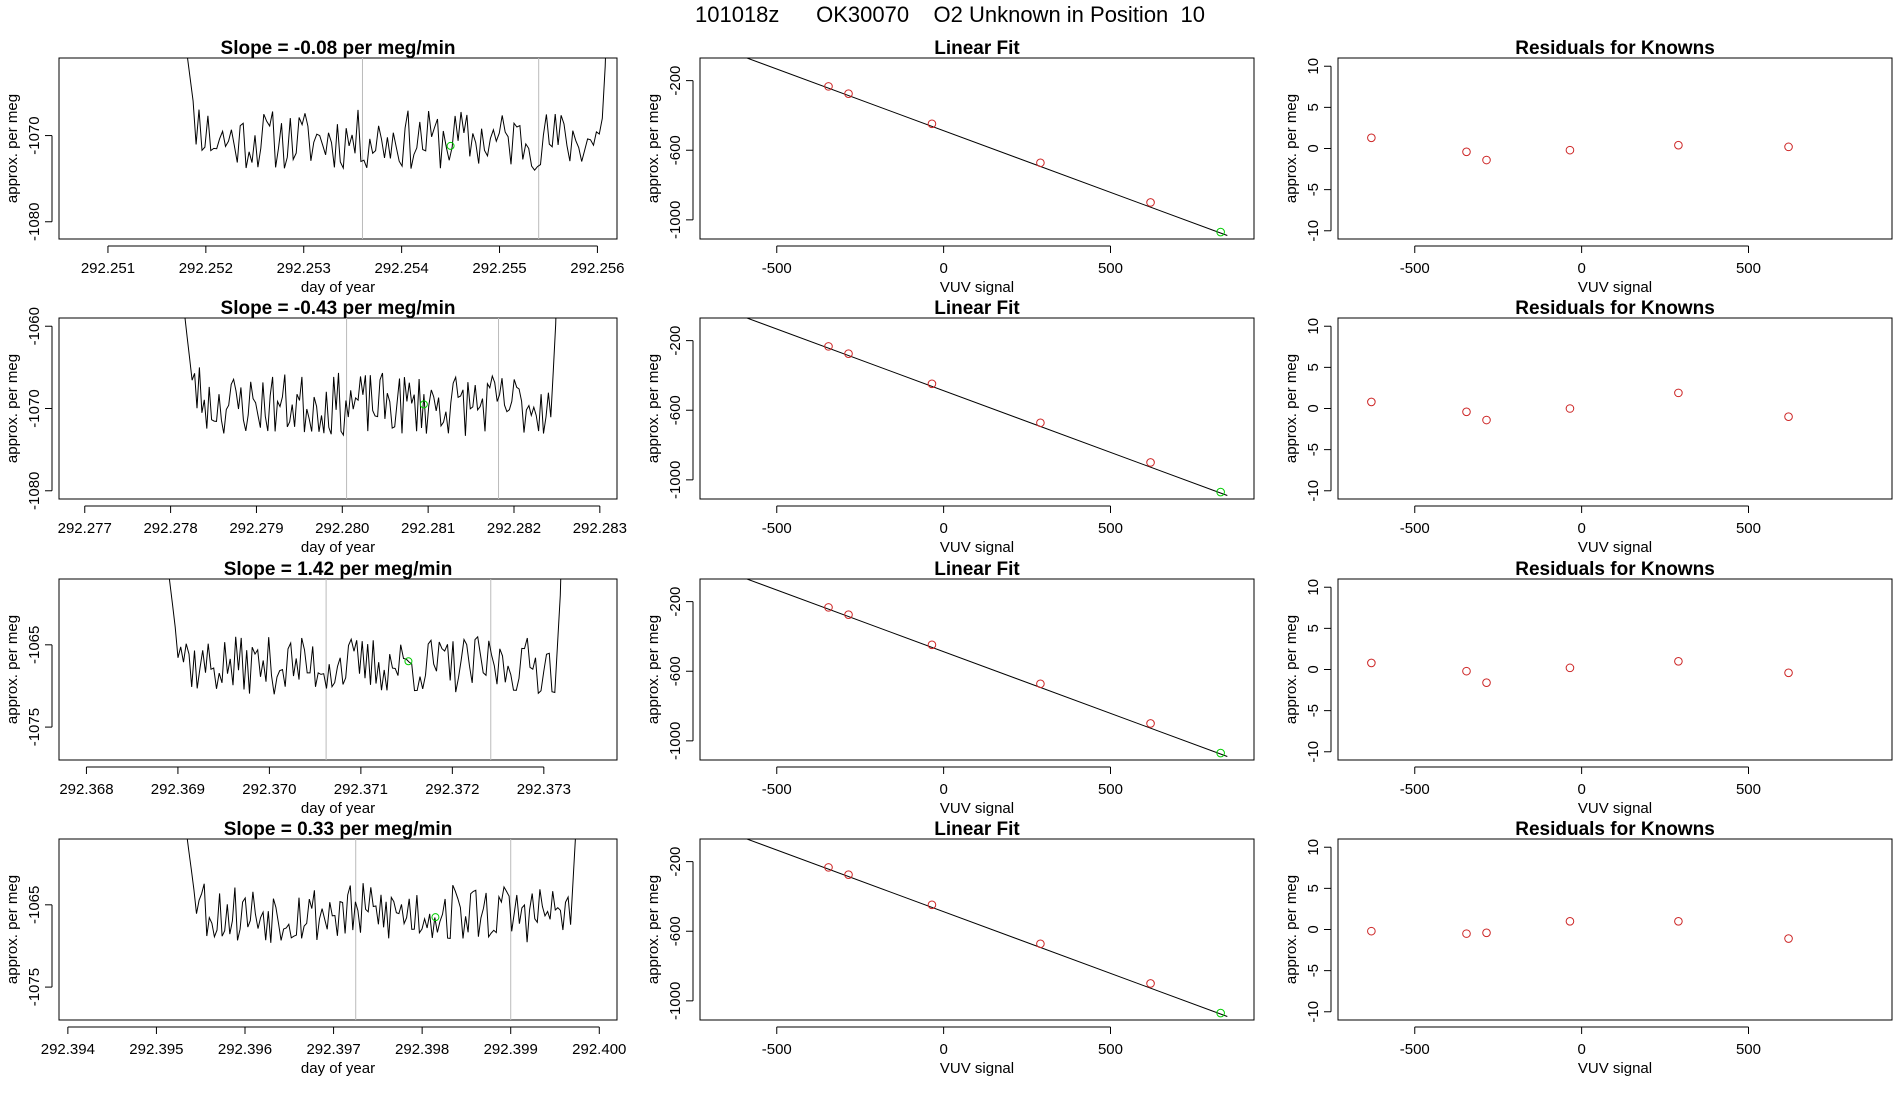 The width and height of the screenshot is (1900, 1100). Describe the element at coordinates (338, 308) in the screenshot. I see `panel-title: Slope = -0.43 per meg/min` at that location.